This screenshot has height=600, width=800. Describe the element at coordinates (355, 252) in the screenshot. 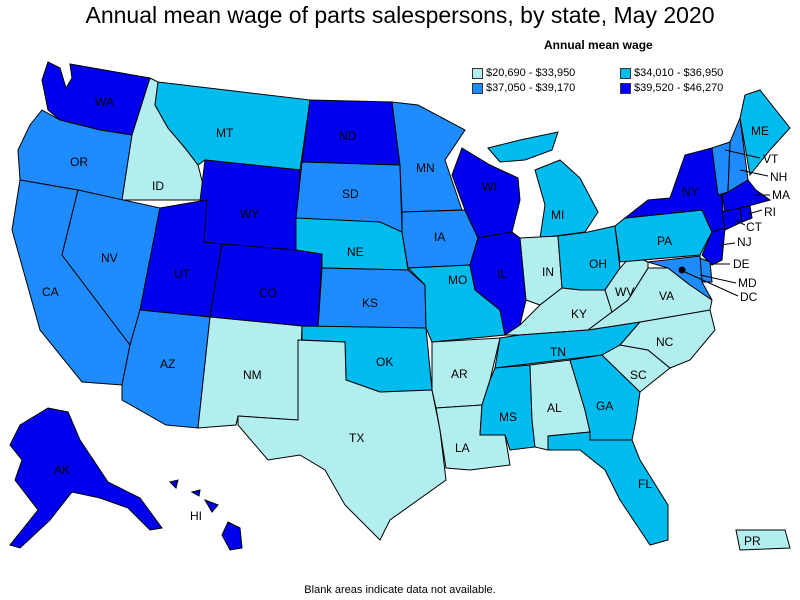

I see `state-label-ne: NE` at that location.